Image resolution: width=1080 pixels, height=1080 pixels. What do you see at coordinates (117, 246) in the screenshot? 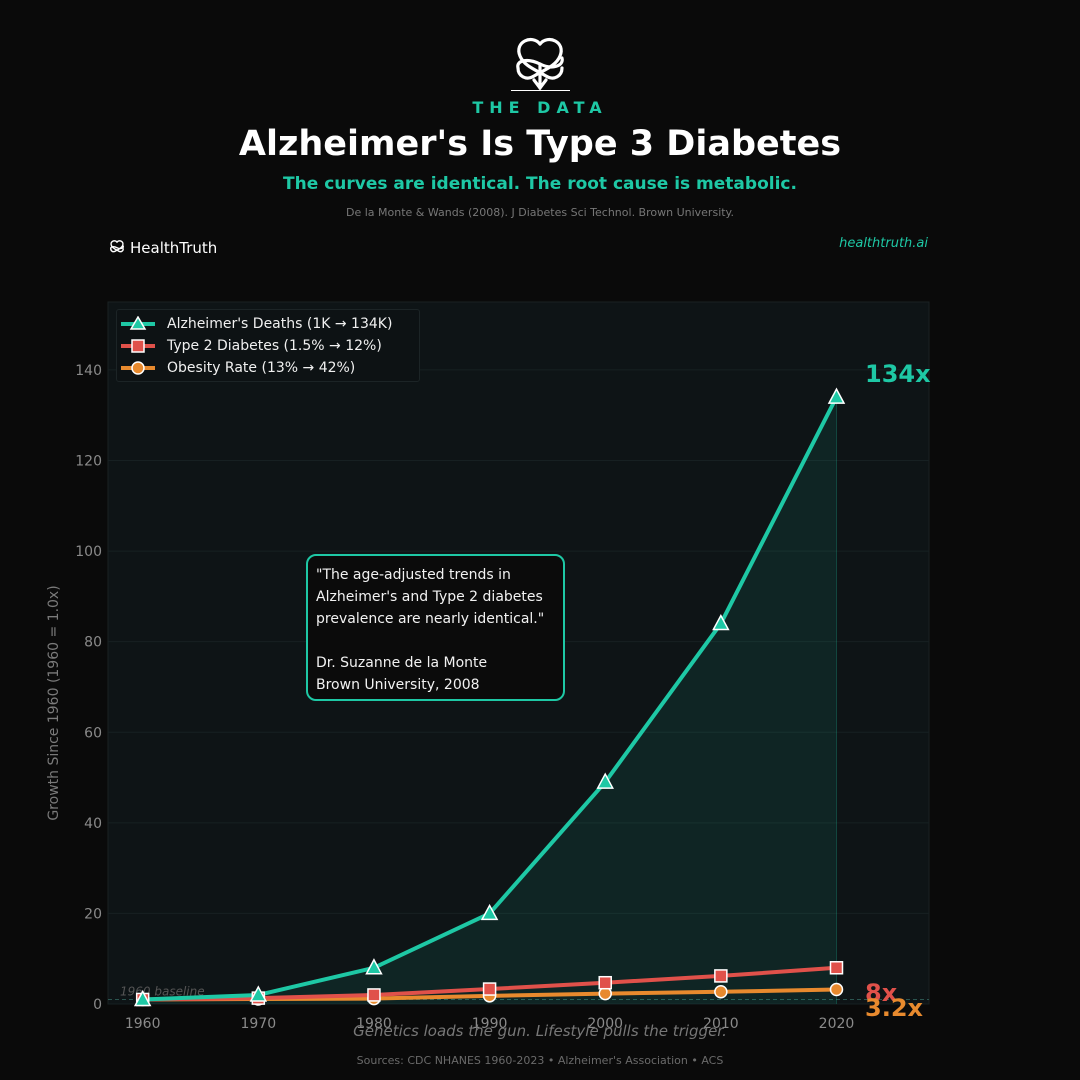
I see `wordmark-knot-icon` at bounding box center [117, 246].